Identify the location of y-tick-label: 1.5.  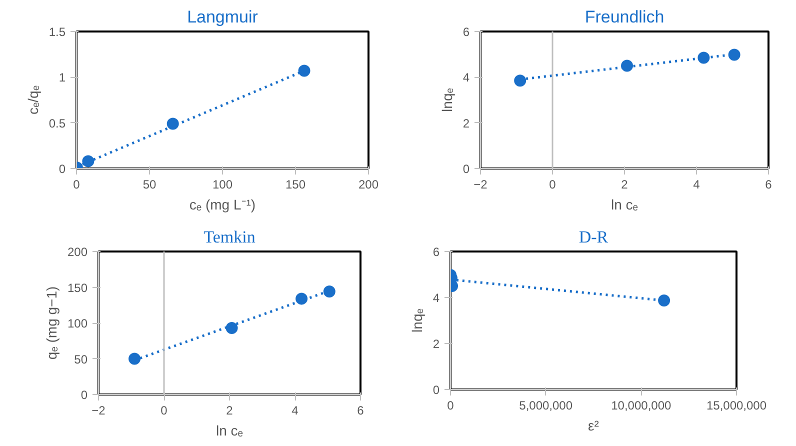
(57, 32).